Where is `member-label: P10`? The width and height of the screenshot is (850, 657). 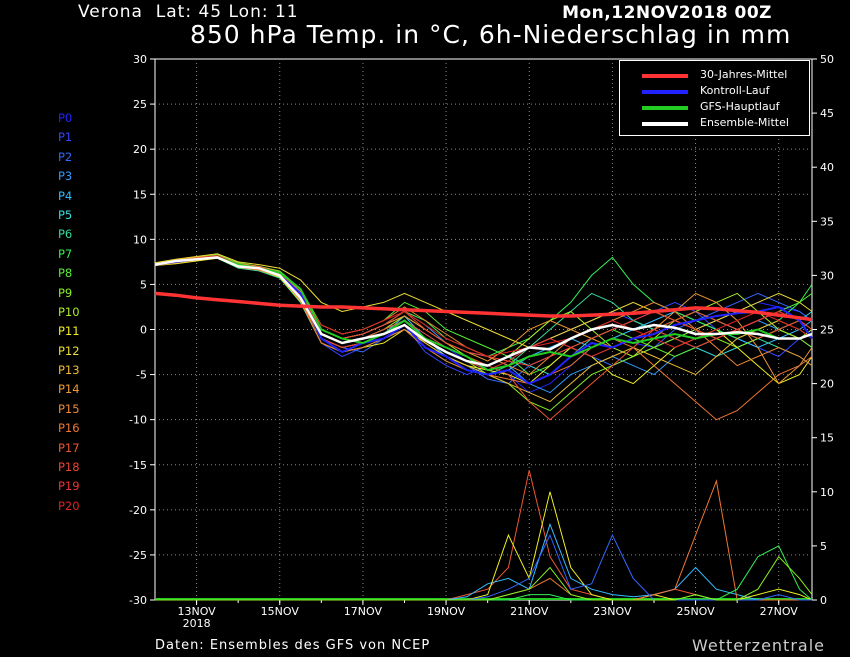 member-label: P10 is located at coordinates (69, 311).